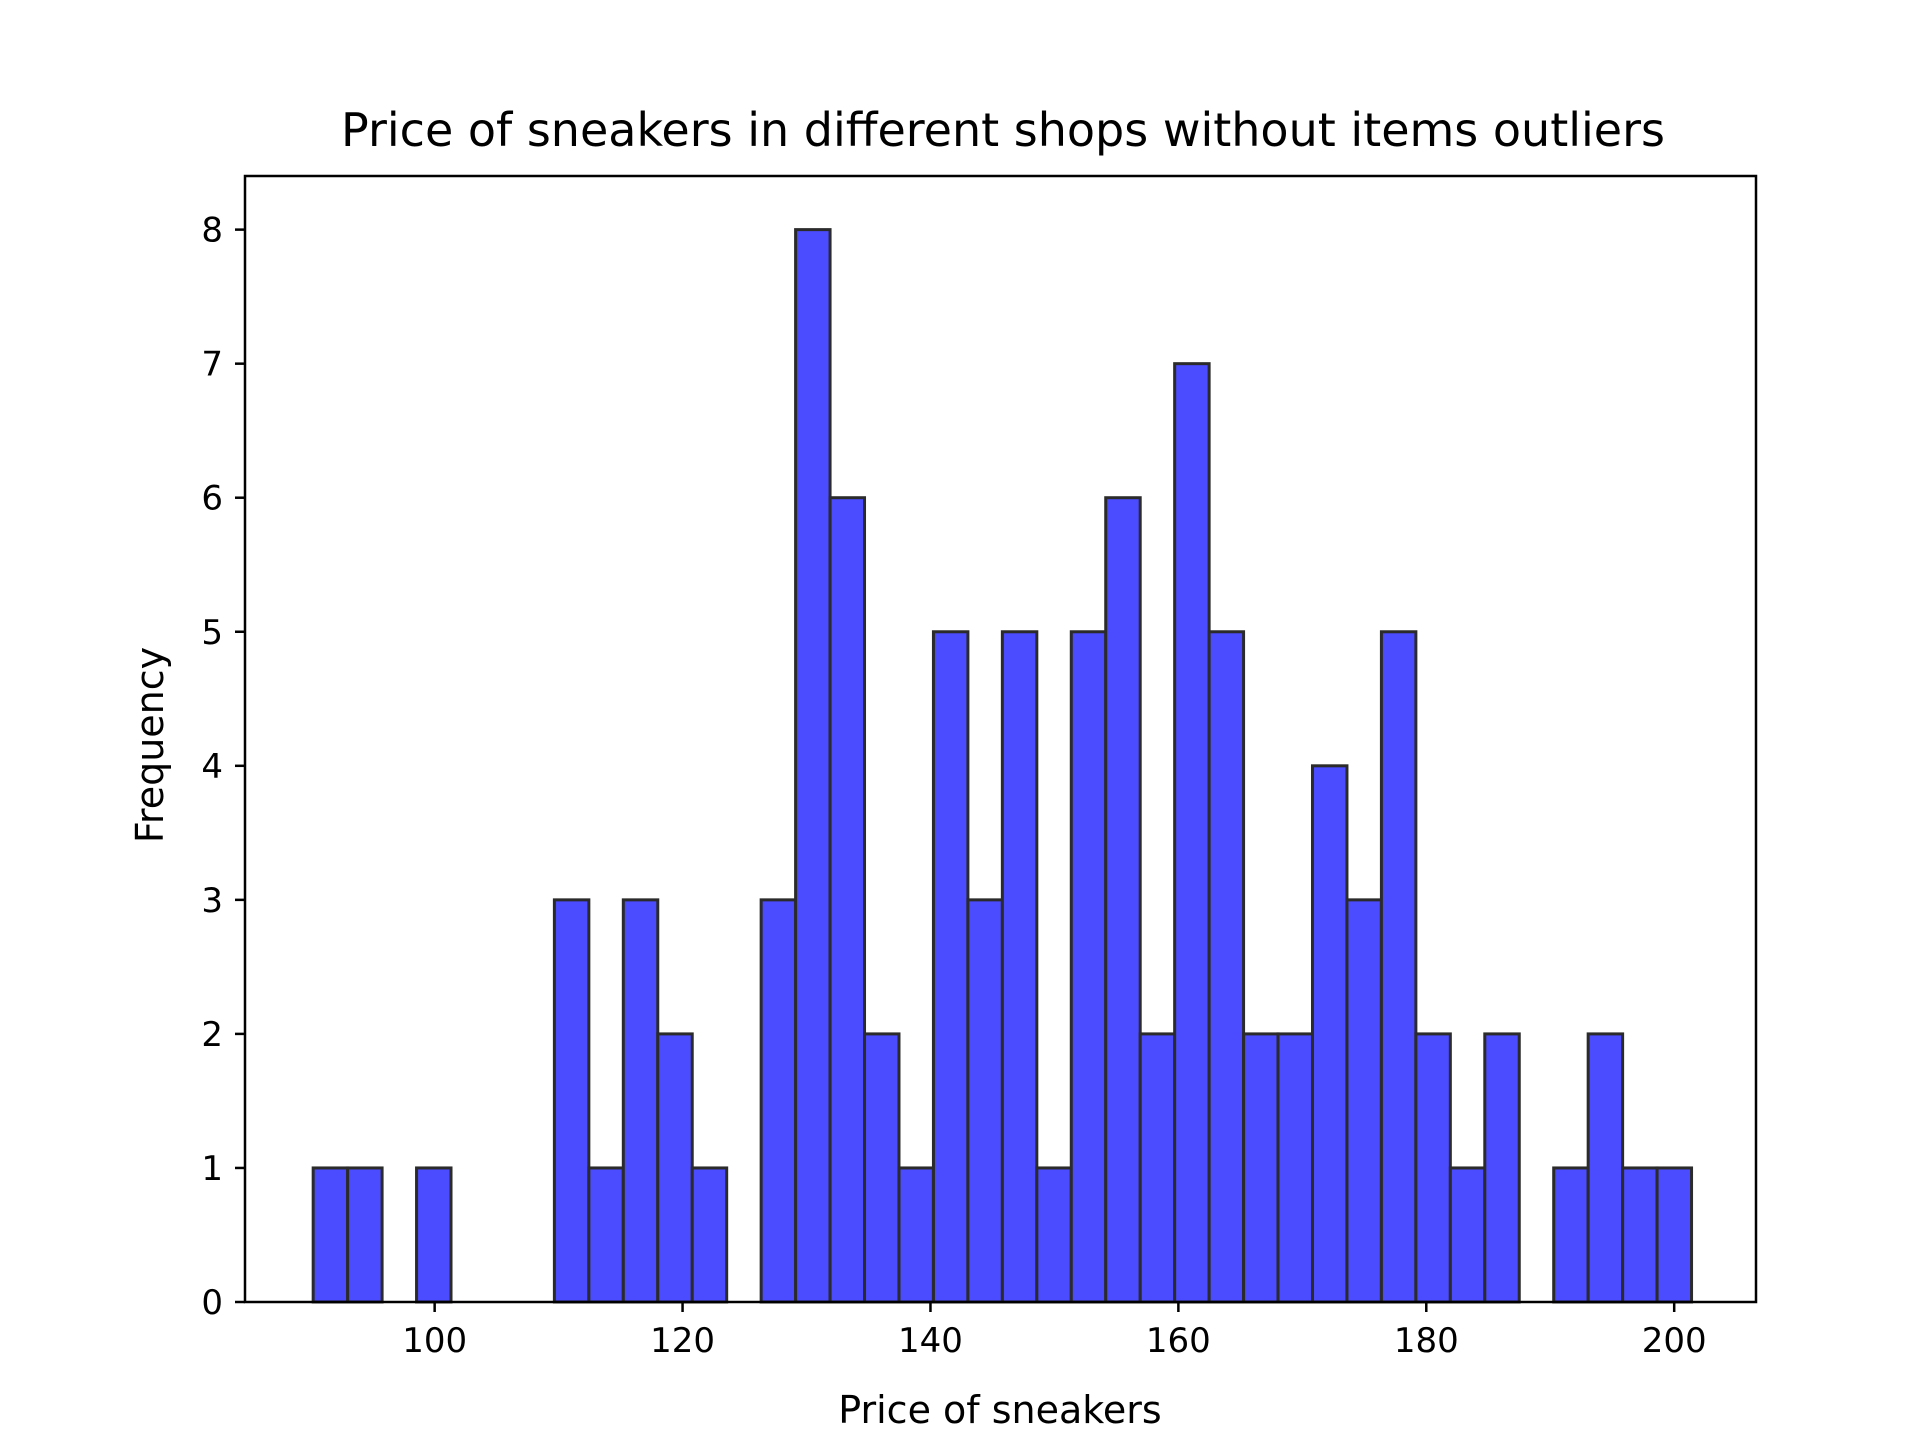 Image resolution: width=1920 pixels, height=1440 pixels. Describe the element at coordinates (212, 365) in the screenshot. I see `y-tick-label: 7` at that location.